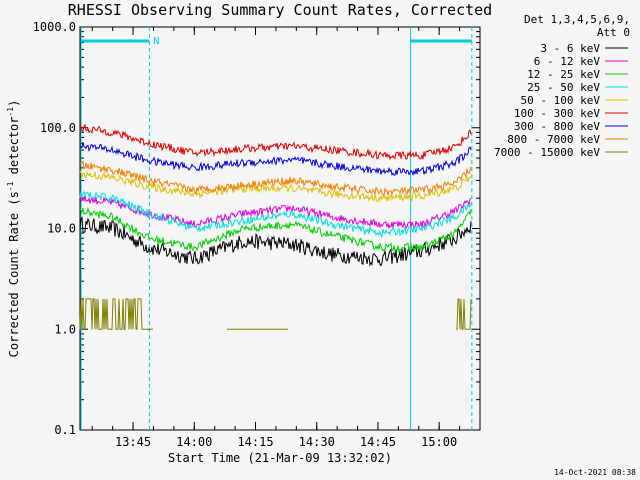 The width and height of the screenshot is (640, 480). I want to click on x-tick-label: 14:00, so click(194, 442).